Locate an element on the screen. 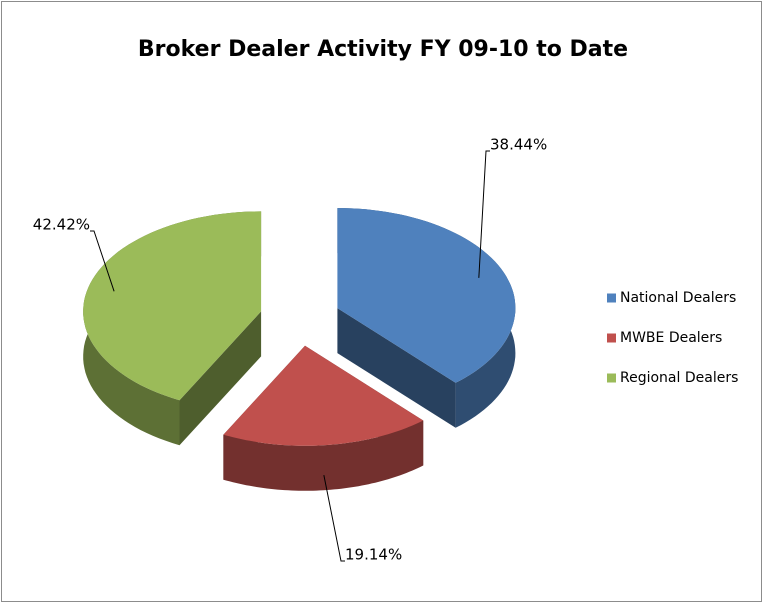  legend-label: Regional Dealers is located at coordinates (679, 378).